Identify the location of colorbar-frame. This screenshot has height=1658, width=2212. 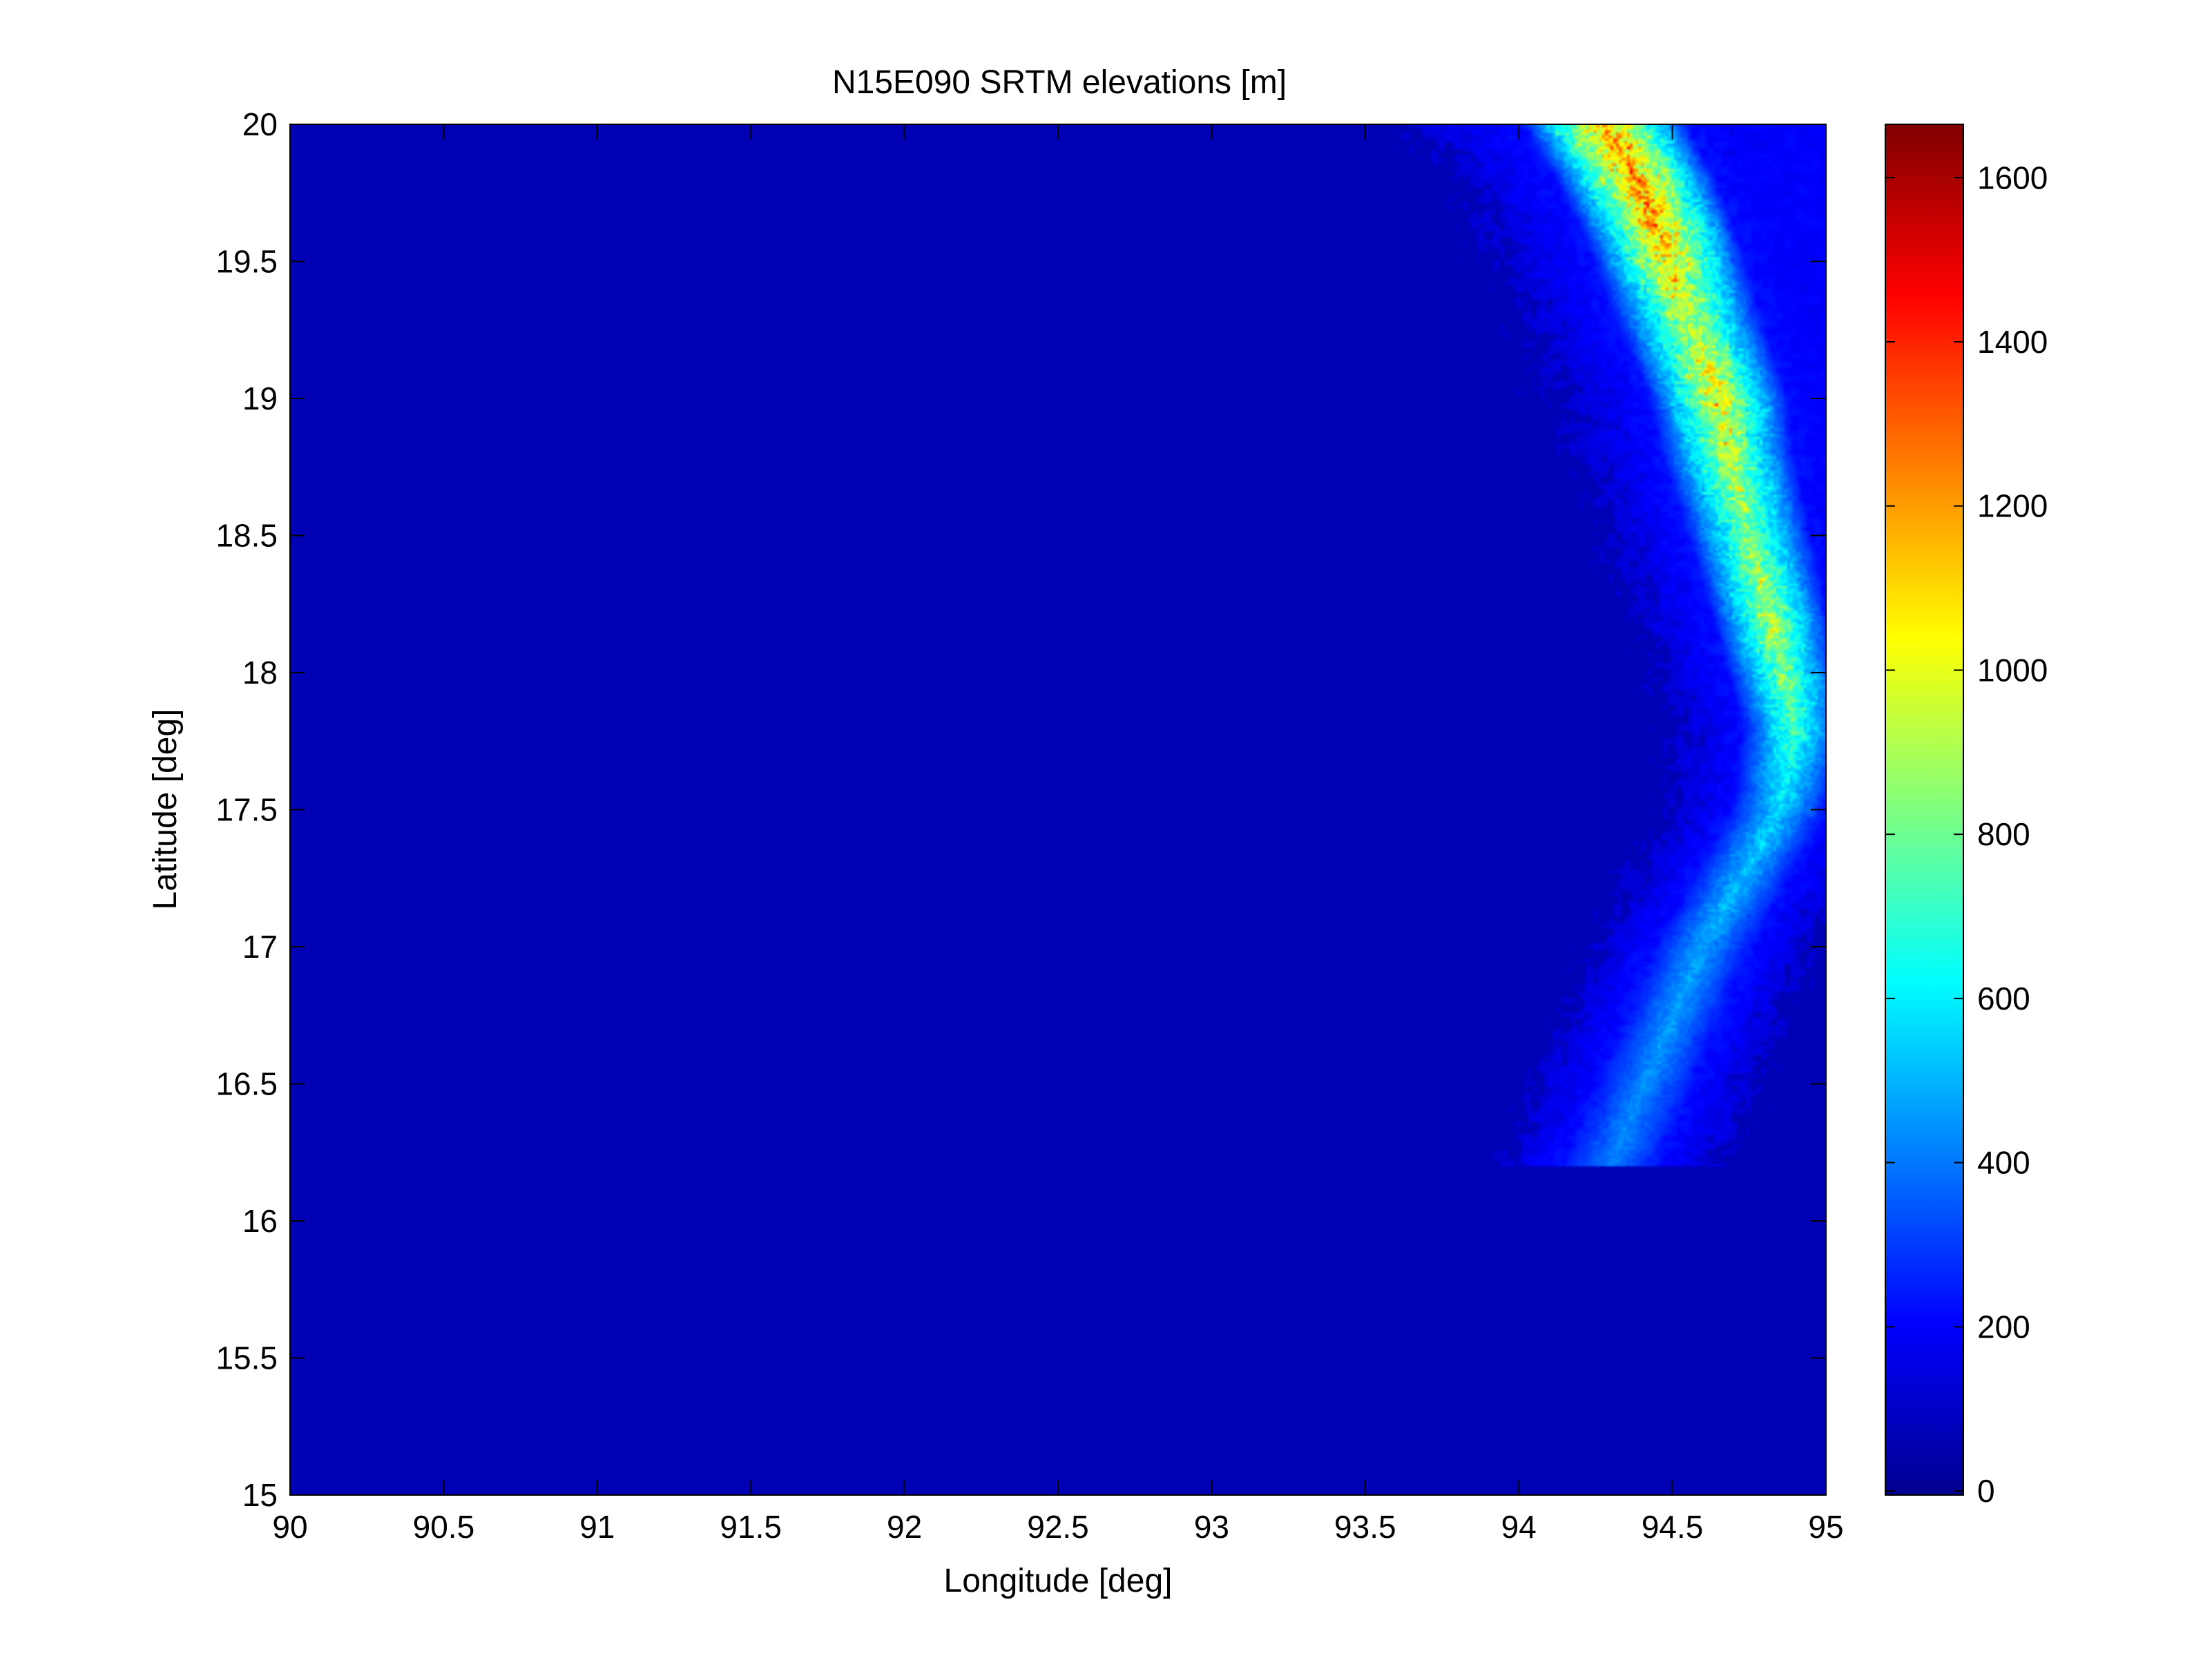
(1924, 810).